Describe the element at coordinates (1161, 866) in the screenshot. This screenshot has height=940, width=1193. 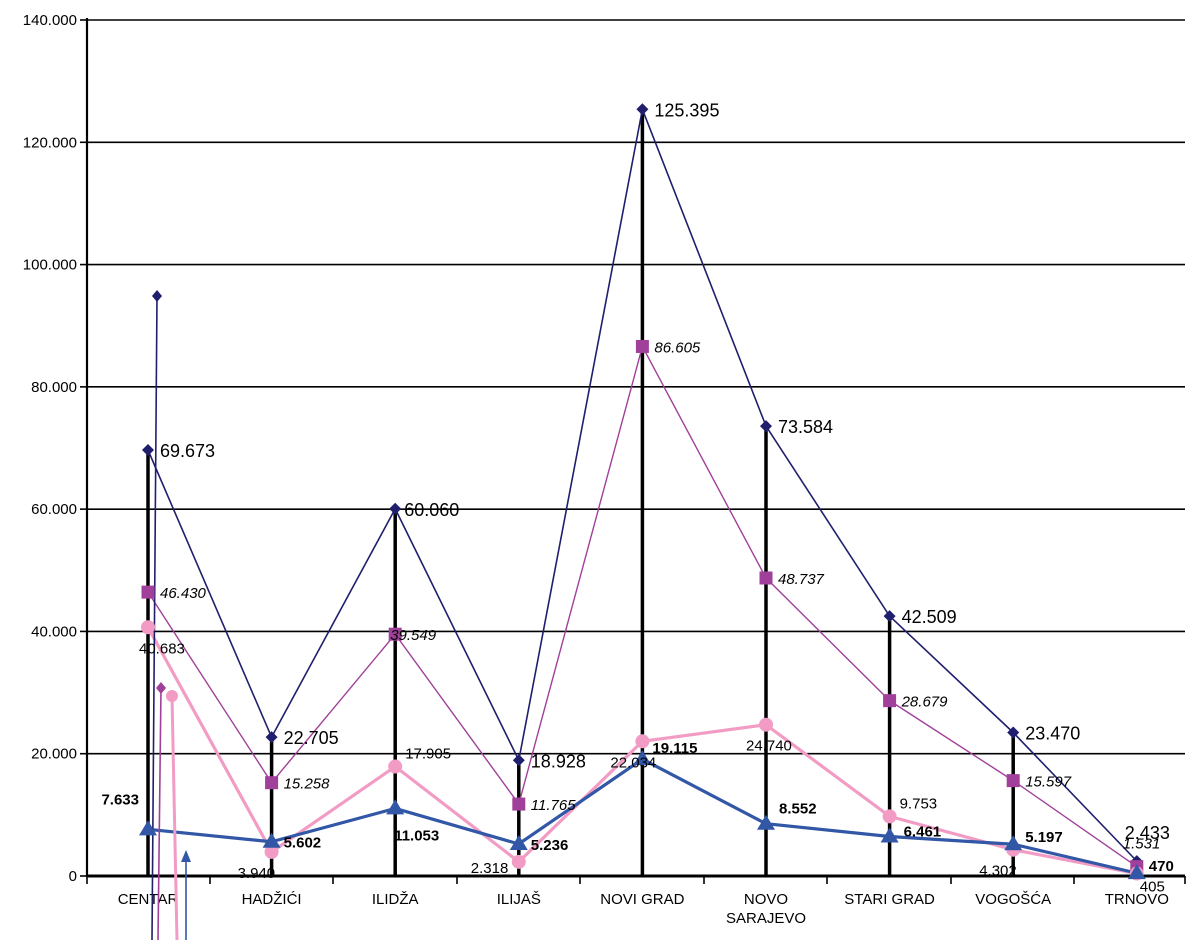
I see `data-label: 470` at that location.